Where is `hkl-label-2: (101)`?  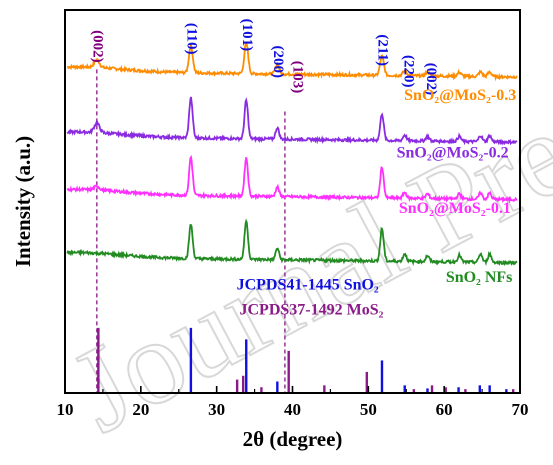
hkl-label-2: (101) is located at coordinates (247, 35).